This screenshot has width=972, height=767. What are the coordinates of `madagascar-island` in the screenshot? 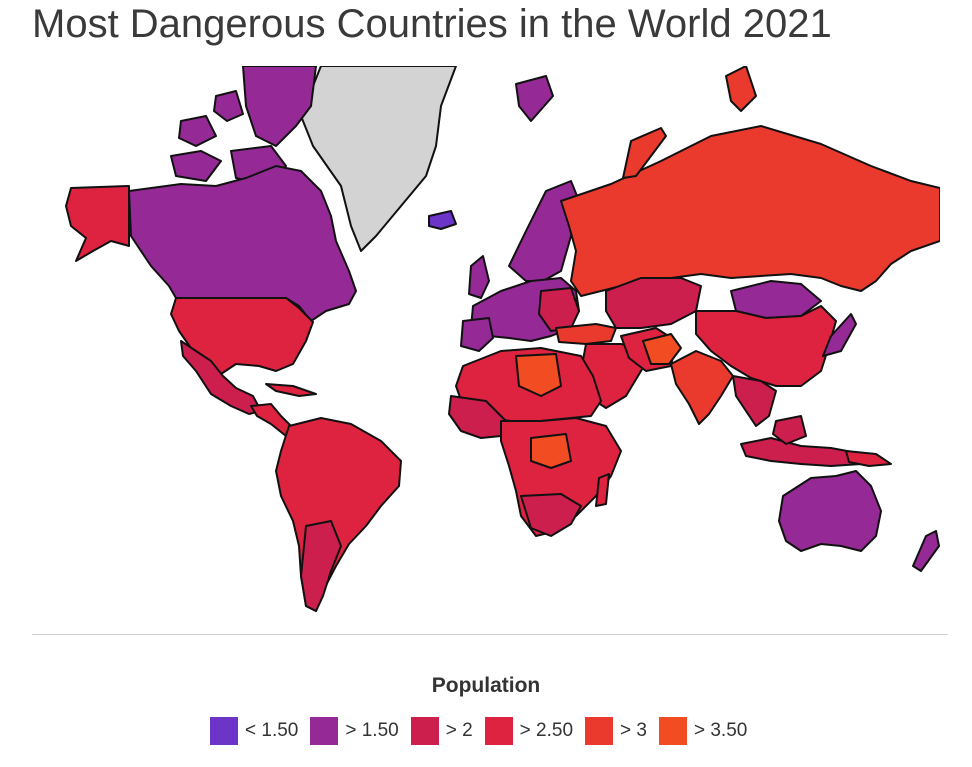 It's located at (602, 490).